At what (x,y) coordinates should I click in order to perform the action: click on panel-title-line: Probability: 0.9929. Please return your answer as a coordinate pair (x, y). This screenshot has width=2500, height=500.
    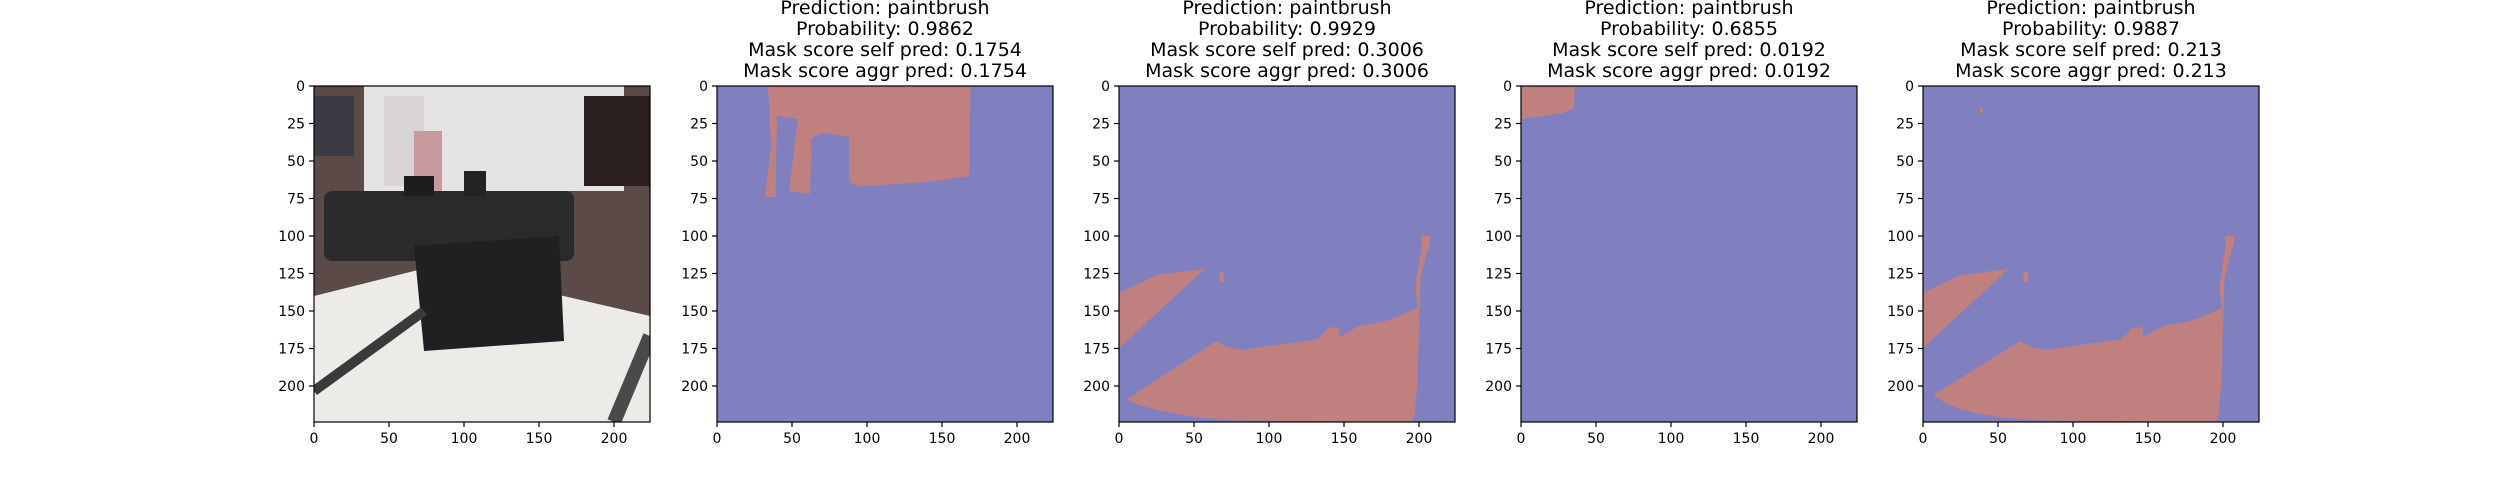
    Looking at the image, I should click on (1287, 29).